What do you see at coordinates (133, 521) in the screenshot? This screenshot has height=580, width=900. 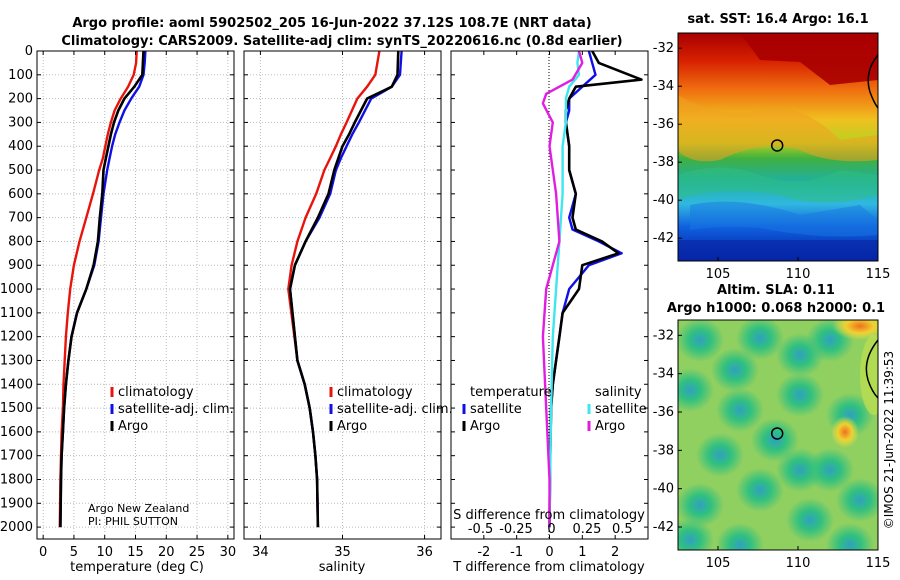 I see `credit-pi: PI: PHIL SUTTON` at bounding box center [133, 521].